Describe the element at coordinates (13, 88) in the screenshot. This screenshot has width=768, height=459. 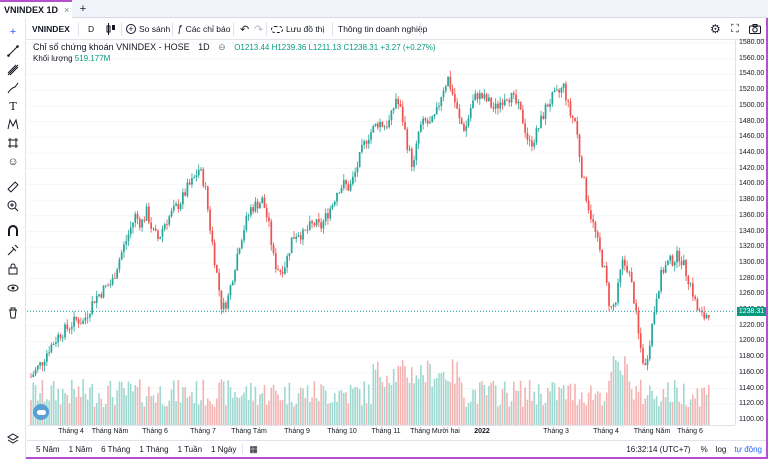
I see `brush-icon` at that location.